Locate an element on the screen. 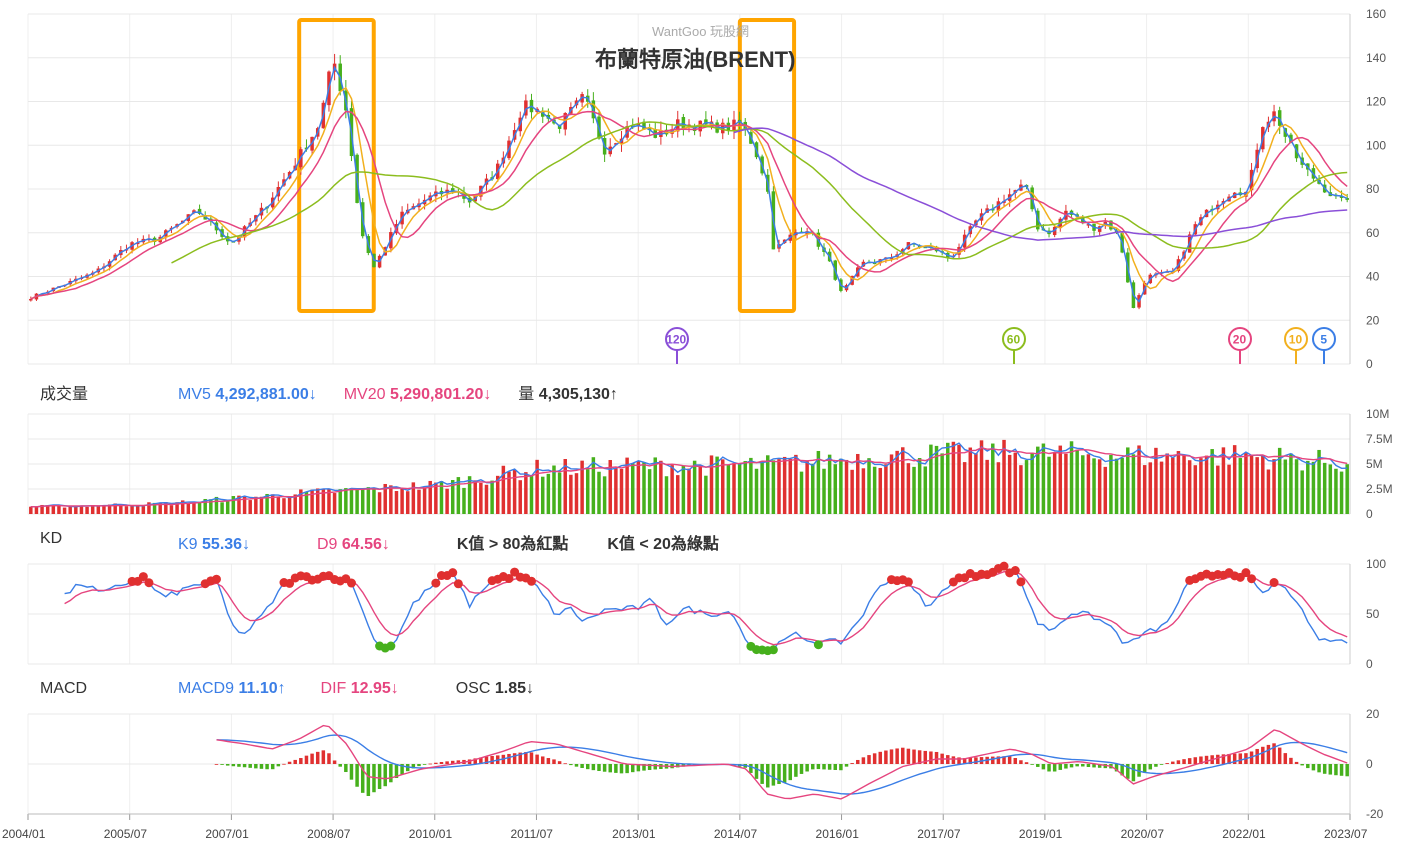 This screenshot has height=853, width=1415. chart-title: 布蘭特原油(BRENT) is located at coordinates (695, 59).